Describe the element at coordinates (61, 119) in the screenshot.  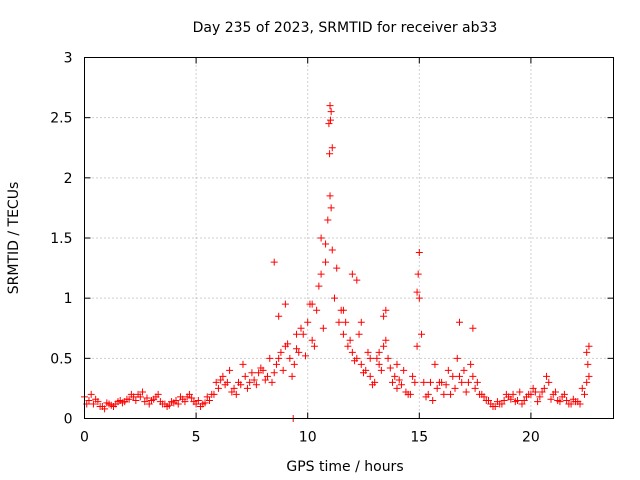
I see `y-tick-label: 2.5` at that location.